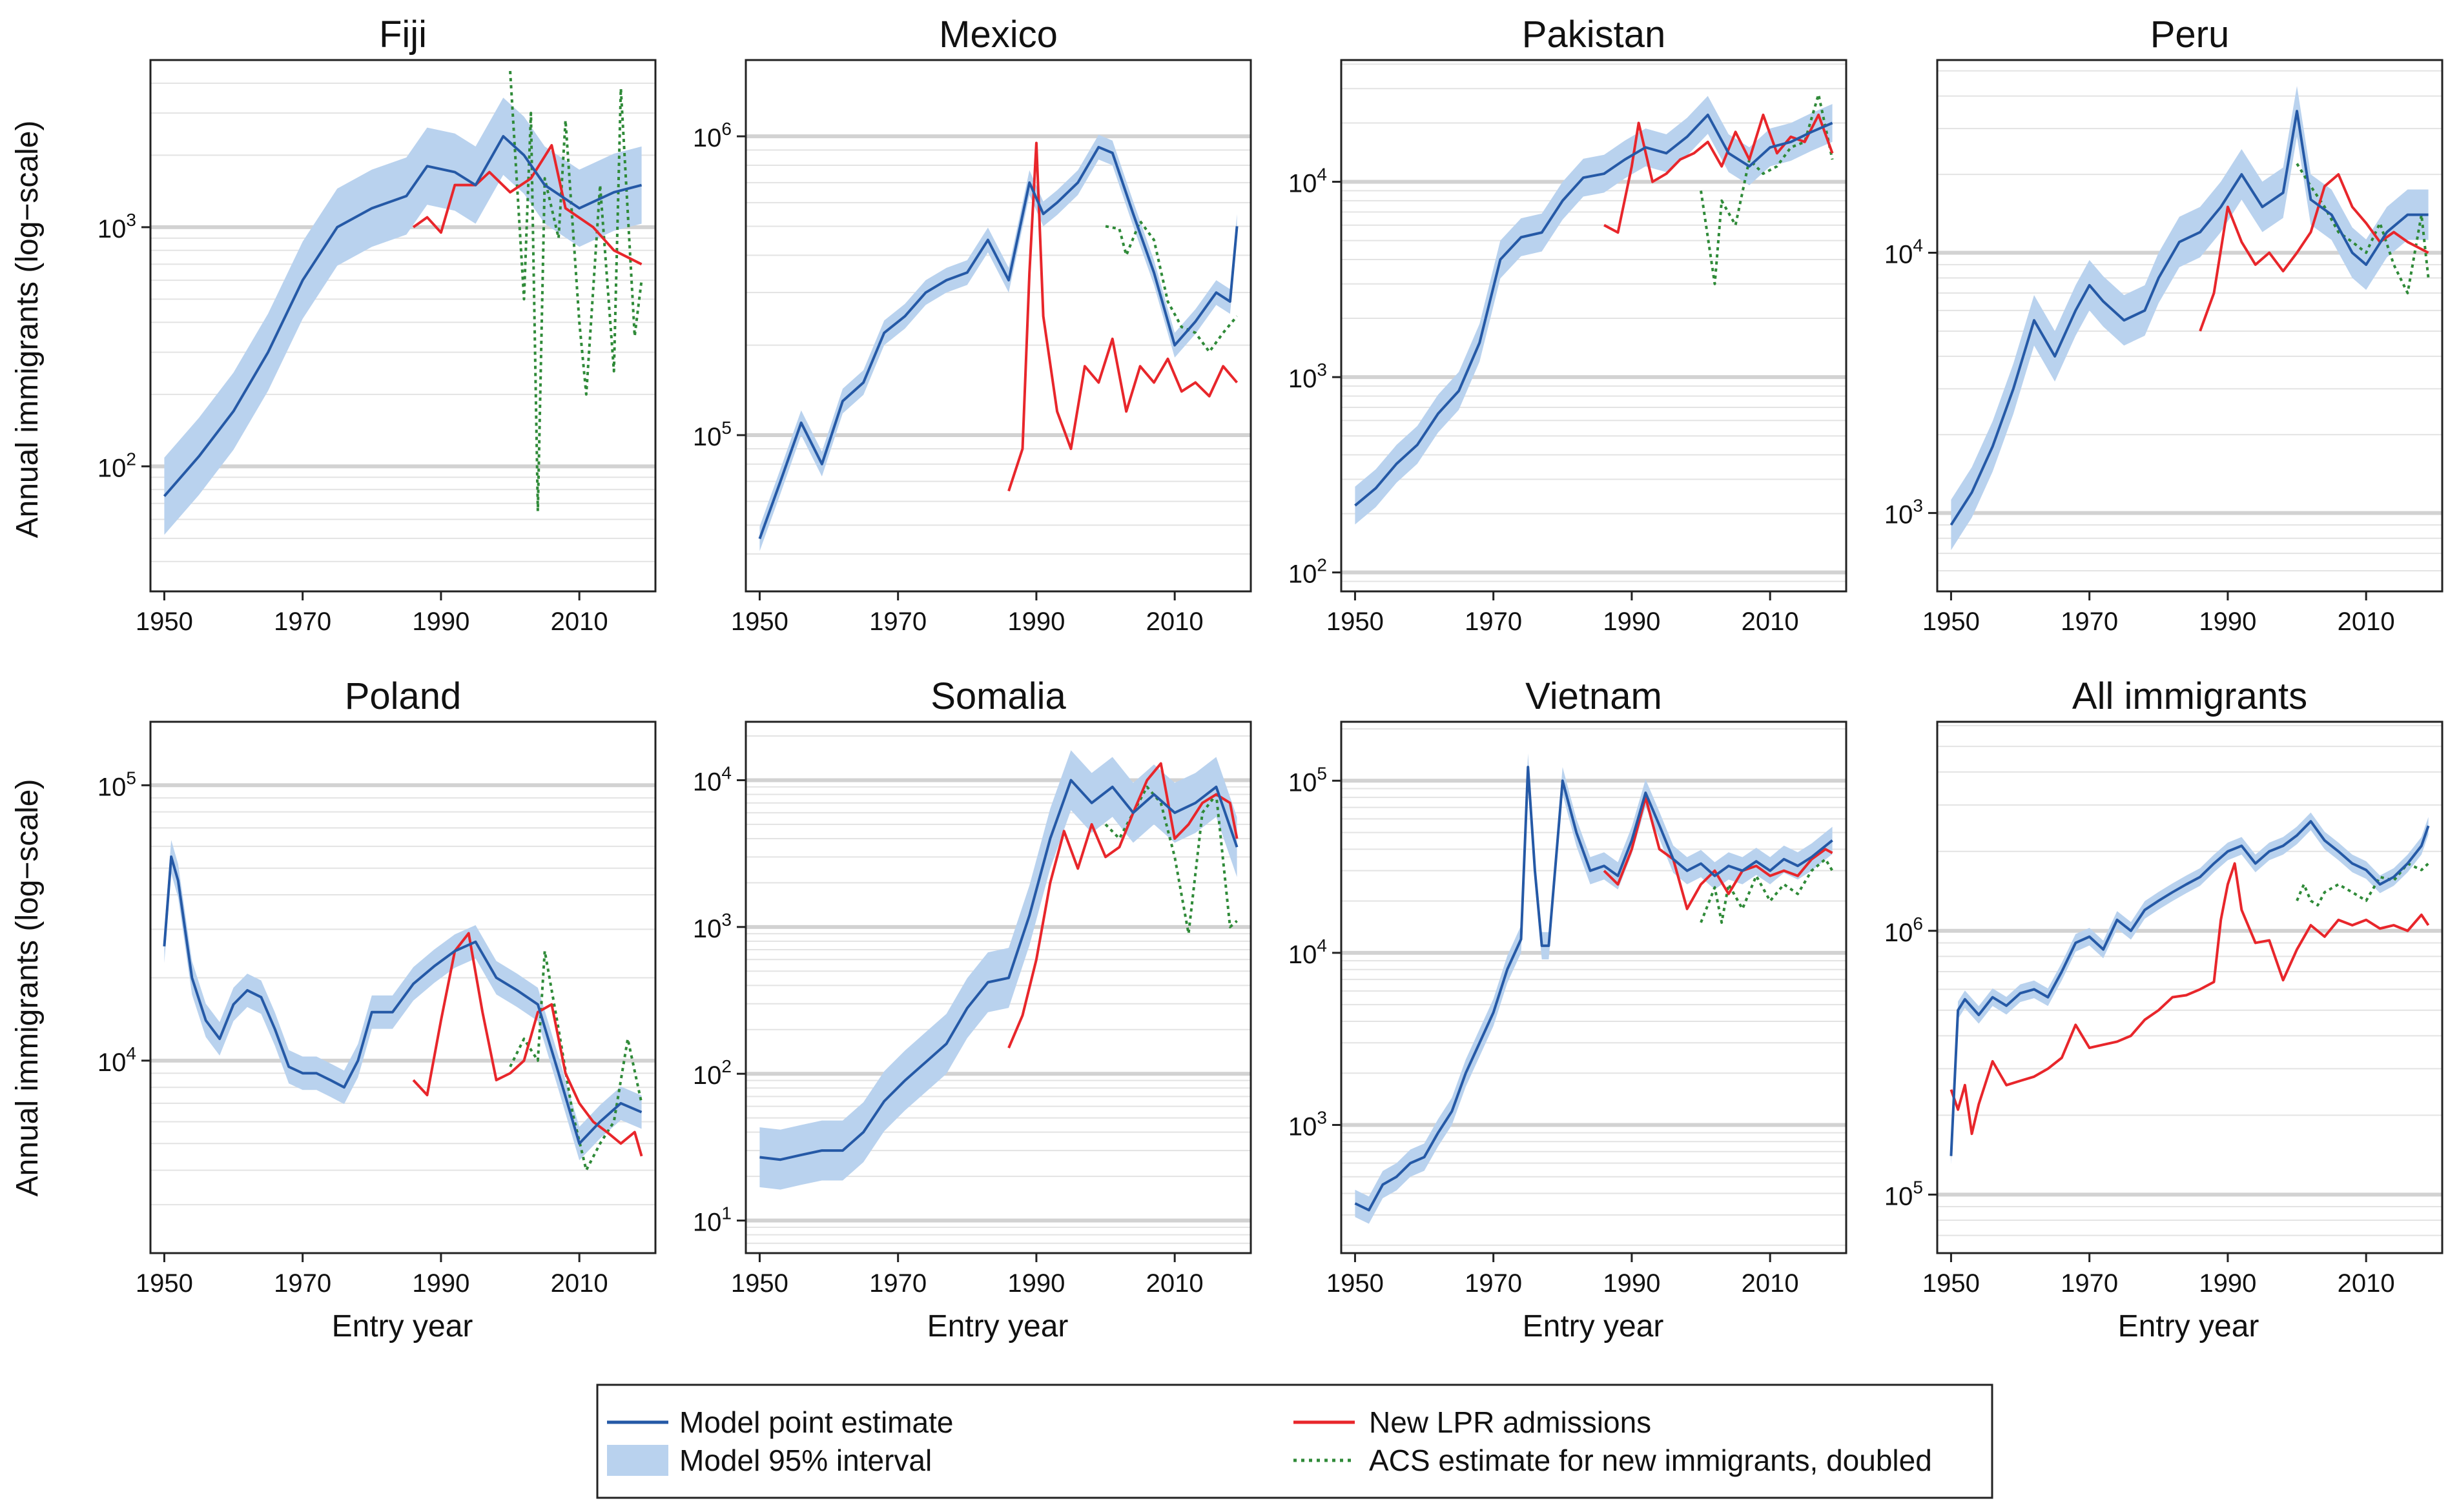 The width and height of the screenshot is (2459, 1512). What do you see at coordinates (1295, 1441) in the screenshot?
I see `legend-frame` at bounding box center [1295, 1441].